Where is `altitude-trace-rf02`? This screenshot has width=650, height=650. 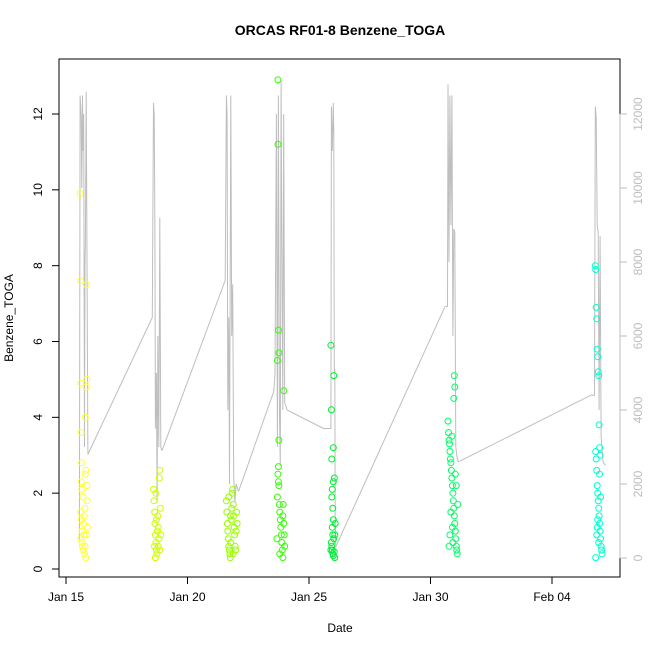 altitude-trace-rf02 is located at coordinates (157, 302).